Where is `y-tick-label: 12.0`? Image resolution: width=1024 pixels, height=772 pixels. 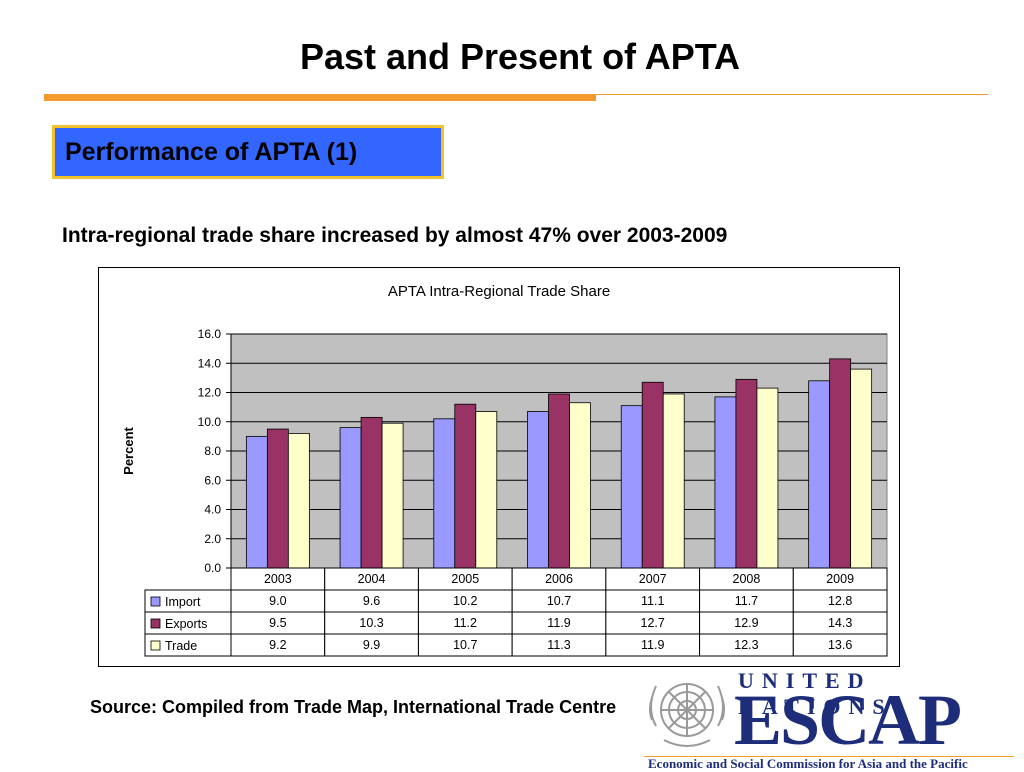
y-tick-label: 12.0 is located at coordinates (210, 393).